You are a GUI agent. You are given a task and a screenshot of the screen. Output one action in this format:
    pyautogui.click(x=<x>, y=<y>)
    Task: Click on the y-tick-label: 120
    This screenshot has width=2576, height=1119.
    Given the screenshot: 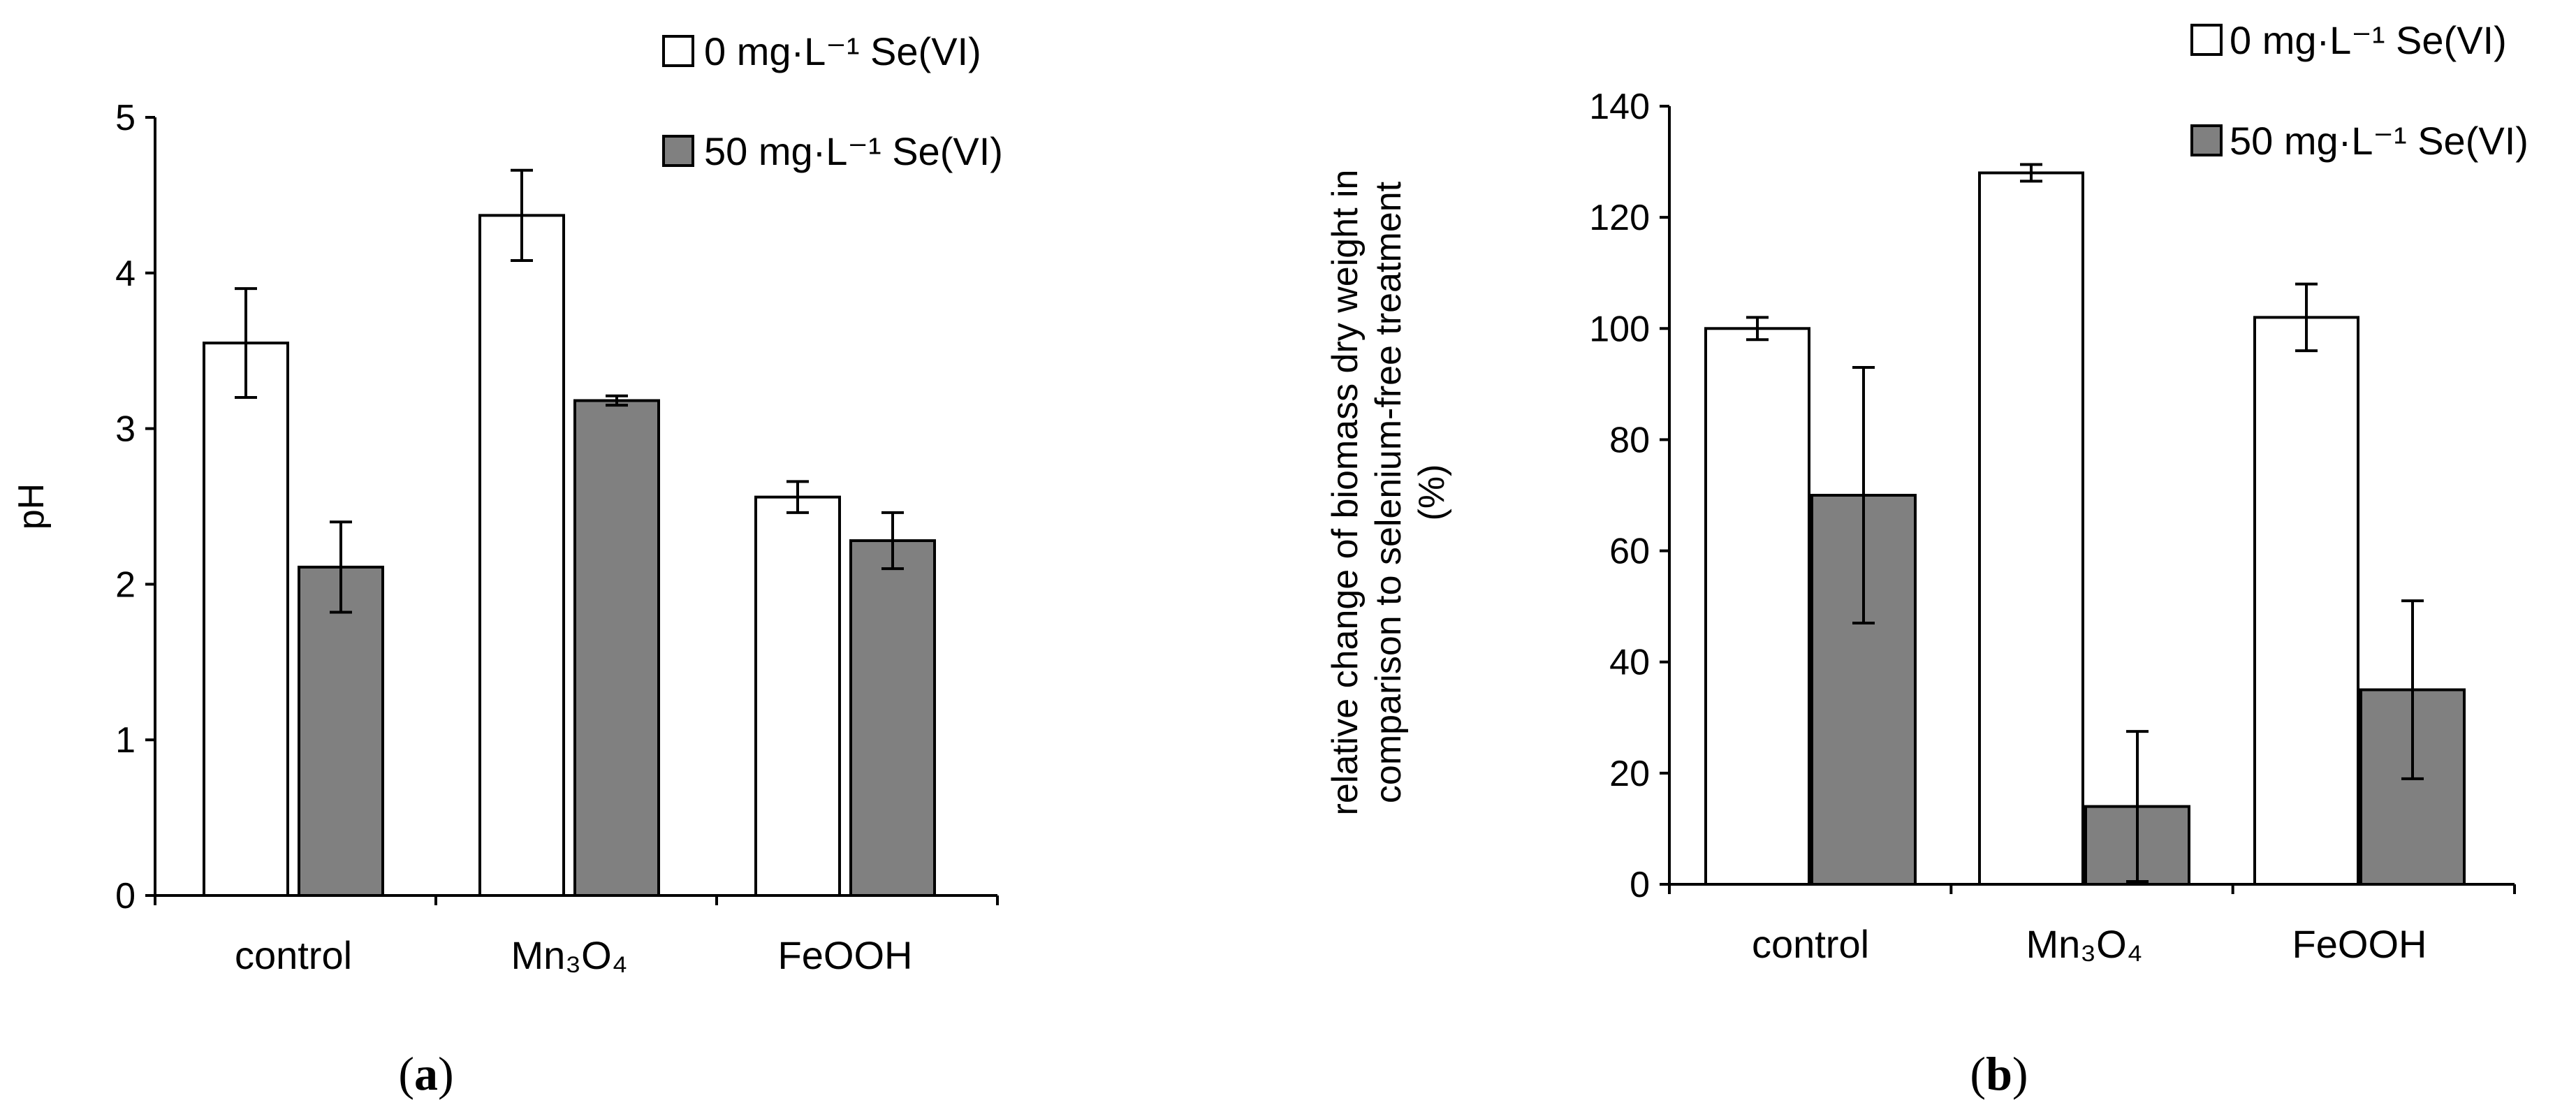 What is the action you would take?
    pyautogui.click(x=1620, y=218)
    